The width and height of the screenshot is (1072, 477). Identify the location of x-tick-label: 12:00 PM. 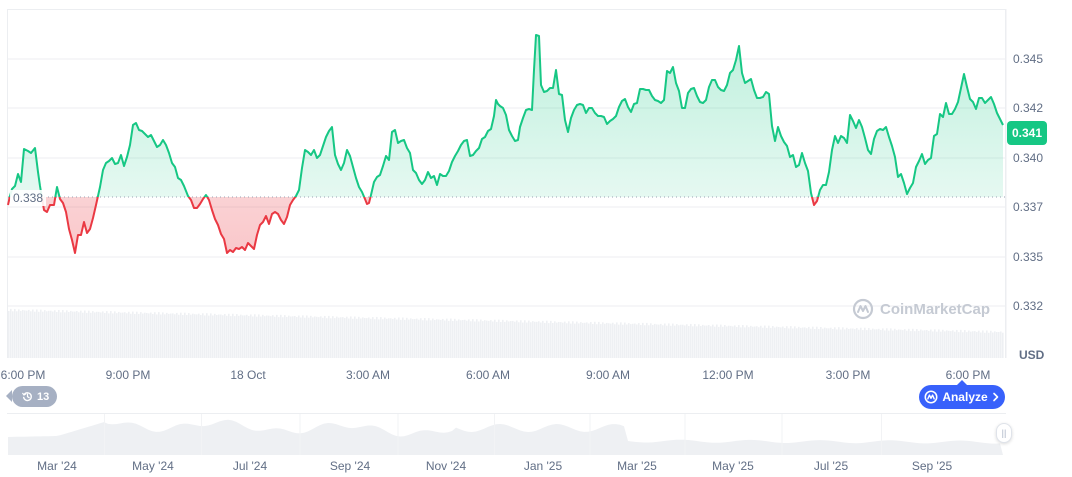
(728, 375).